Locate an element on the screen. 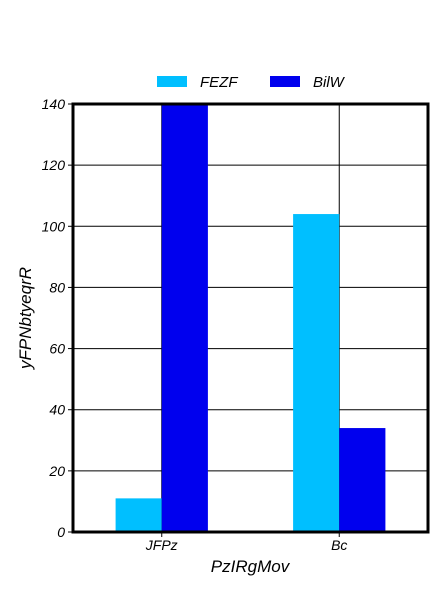 Image resolution: width=444 pixels, height=592 pixels. x-axis-title: PzIRgMov is located at coordinates (251, 566).